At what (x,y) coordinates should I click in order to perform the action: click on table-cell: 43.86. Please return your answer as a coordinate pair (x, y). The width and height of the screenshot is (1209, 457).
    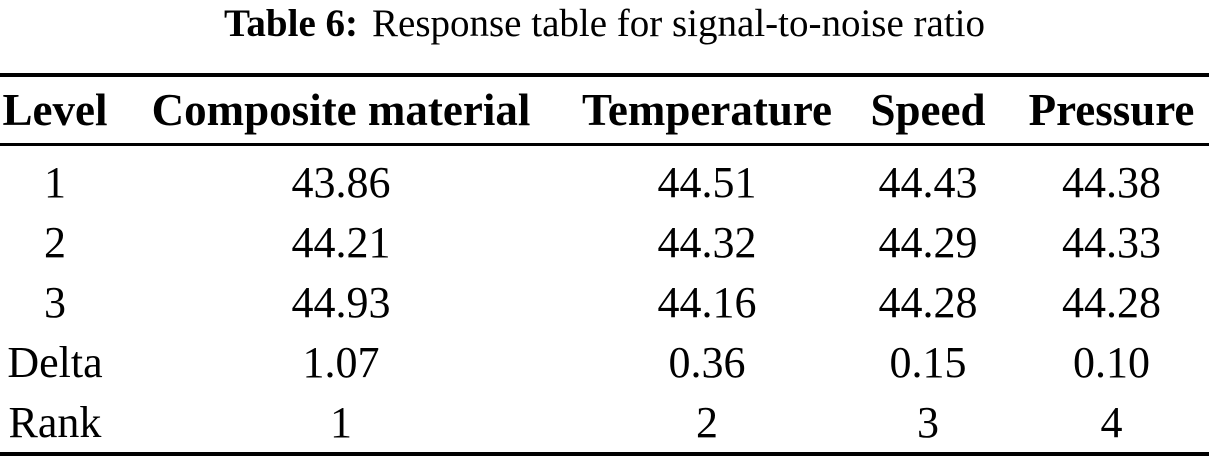
    Looking at the image, I should click on (341, 182).